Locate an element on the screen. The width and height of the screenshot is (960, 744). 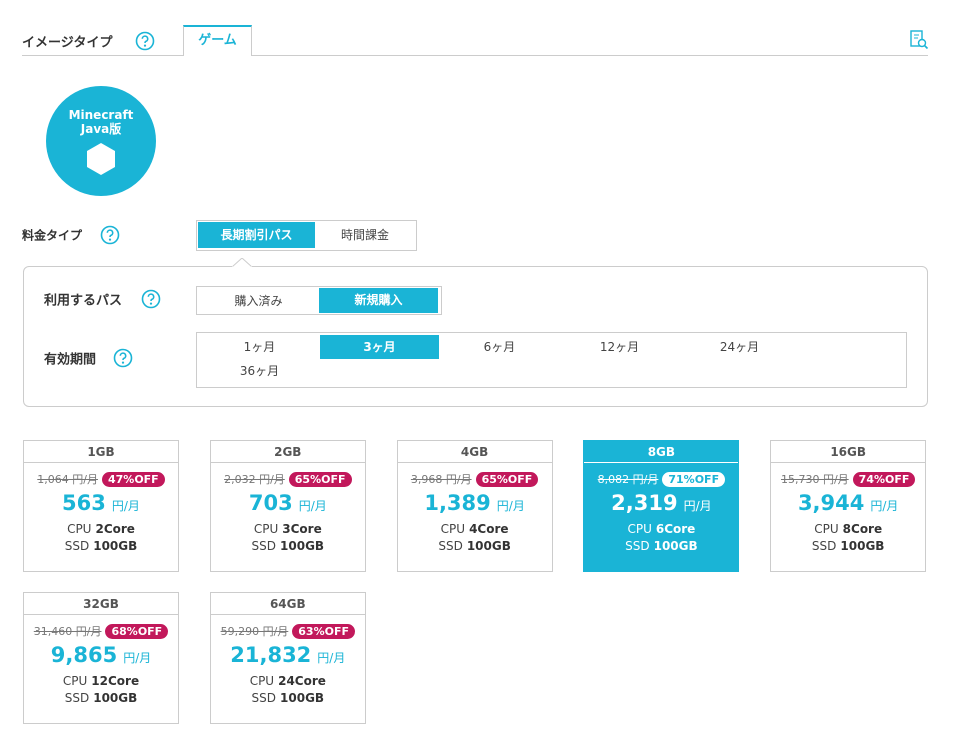
price-row: 703 円/月 is located at coordinates (288, 504).